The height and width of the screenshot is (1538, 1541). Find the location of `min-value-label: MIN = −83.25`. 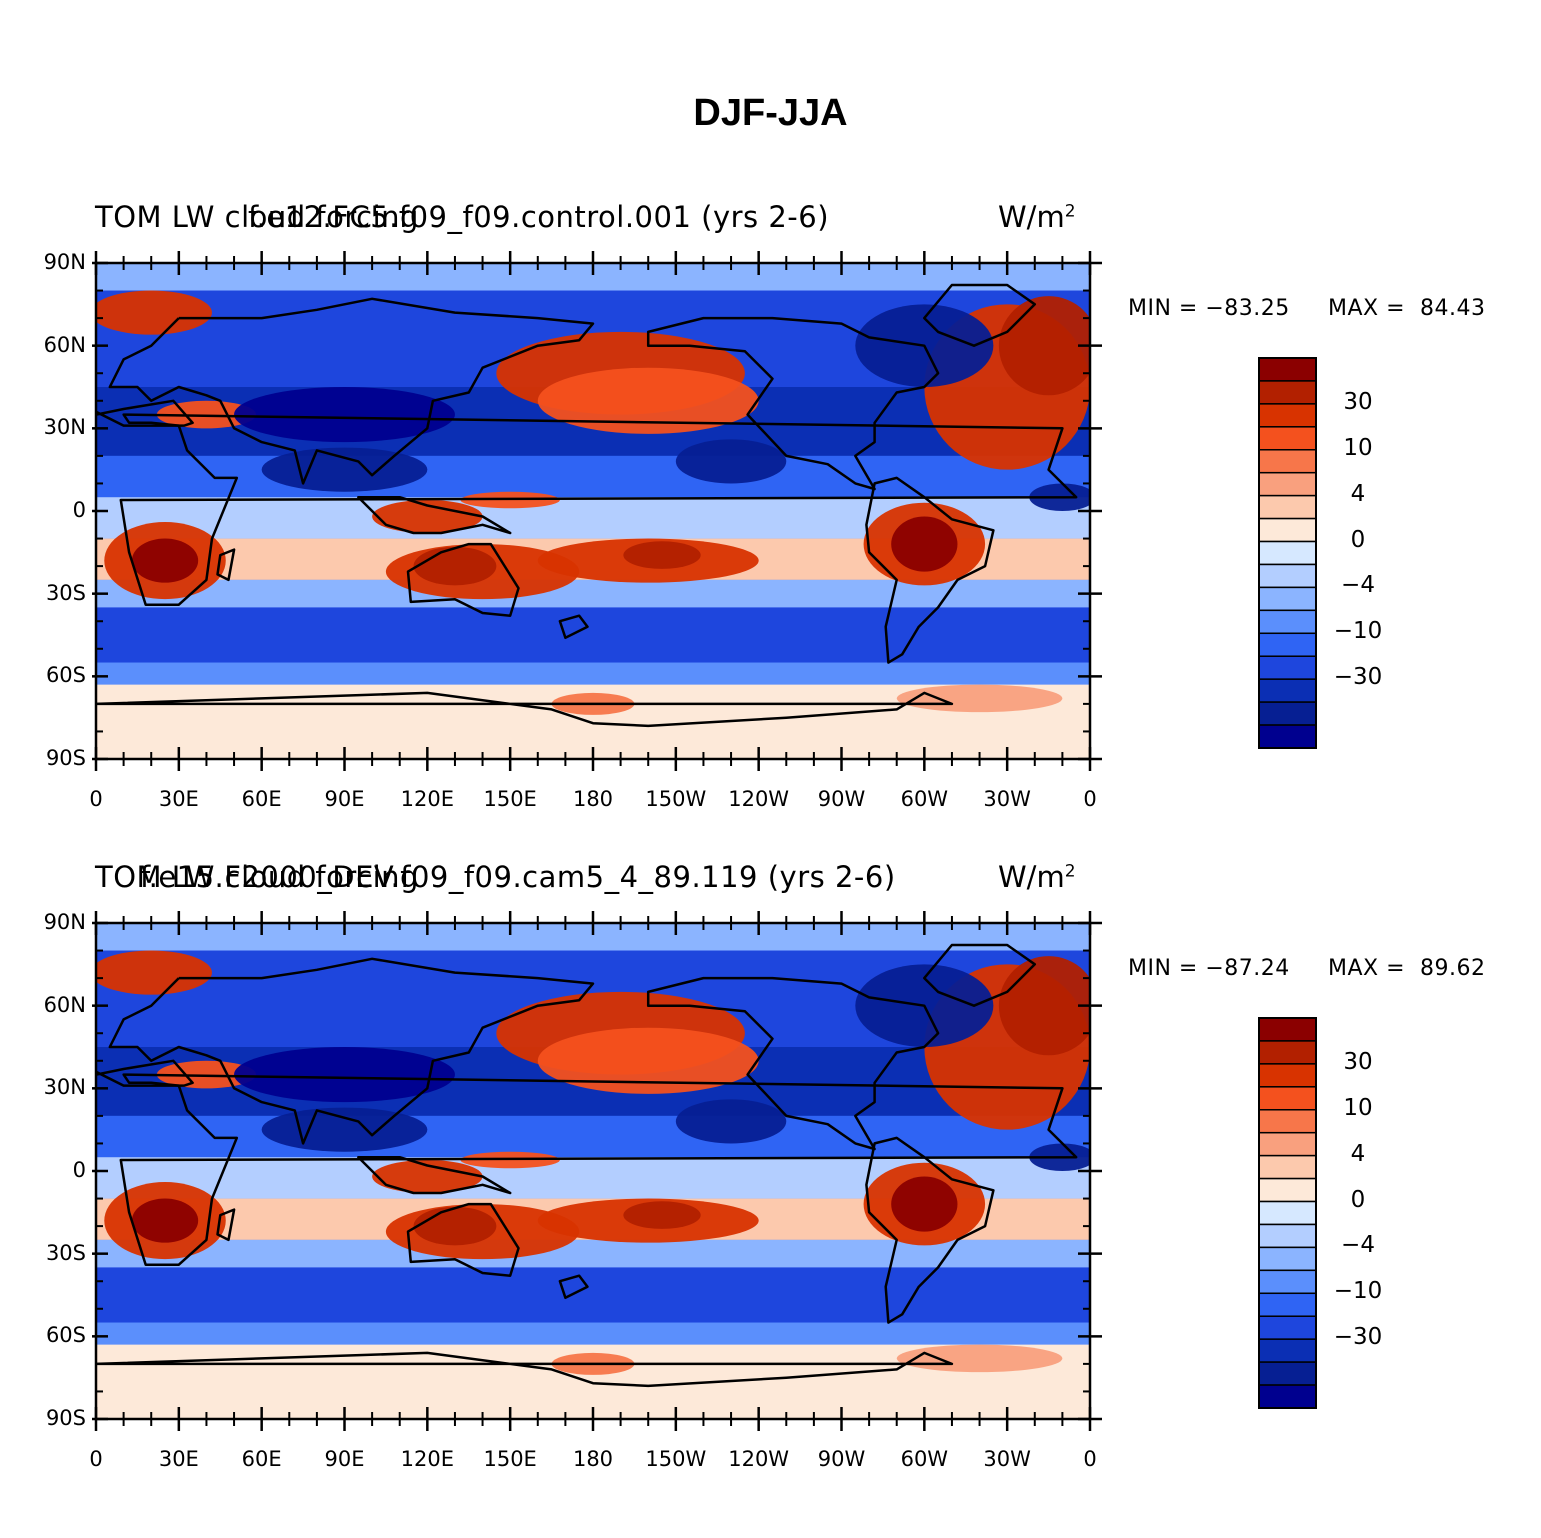

min-value-label: MIN = −83.25 is located at coordinates (1209, 308).